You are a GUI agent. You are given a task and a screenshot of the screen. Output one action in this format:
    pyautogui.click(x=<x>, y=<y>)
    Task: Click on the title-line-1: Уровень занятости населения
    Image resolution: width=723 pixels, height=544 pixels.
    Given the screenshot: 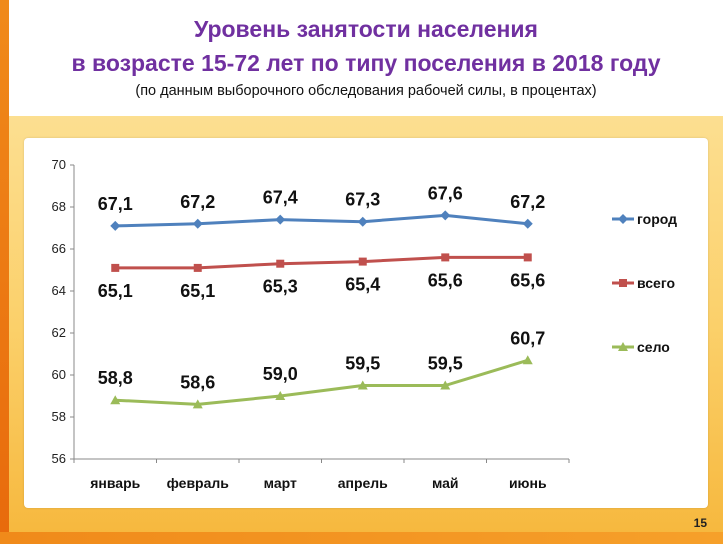 What is the action you would take?
    pyautogui.click(x=366, y=29)
    